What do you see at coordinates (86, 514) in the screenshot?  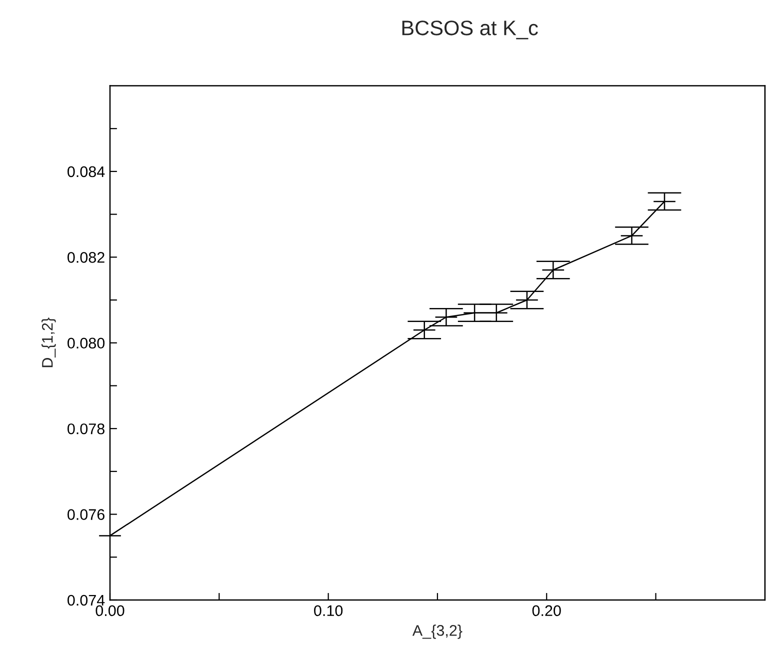 I see `y-tick-label: 0.076` at bounding box center [86, 514].